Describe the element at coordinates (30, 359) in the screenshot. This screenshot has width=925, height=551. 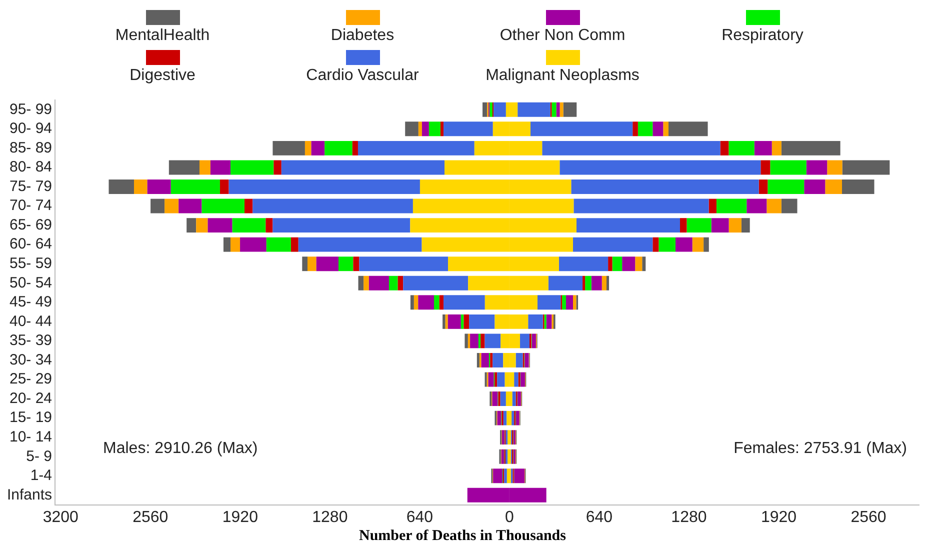
I see `y-tick-label: 30- 34` at that location.